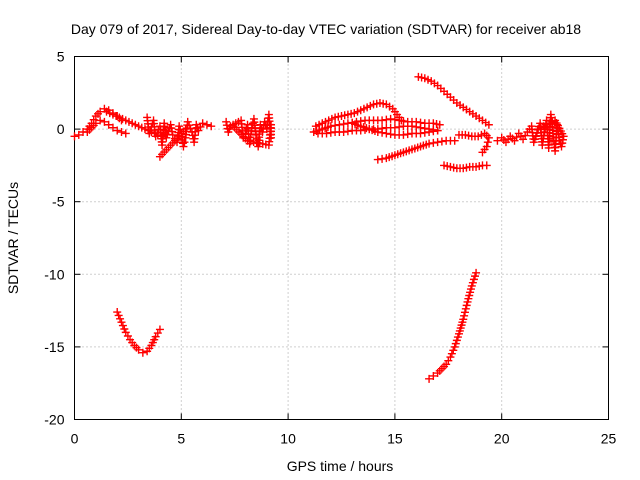  What do you see at coordinates (138, 332) in the screenshot?
I see `series-dip-early` at bounding box center [138, 332].